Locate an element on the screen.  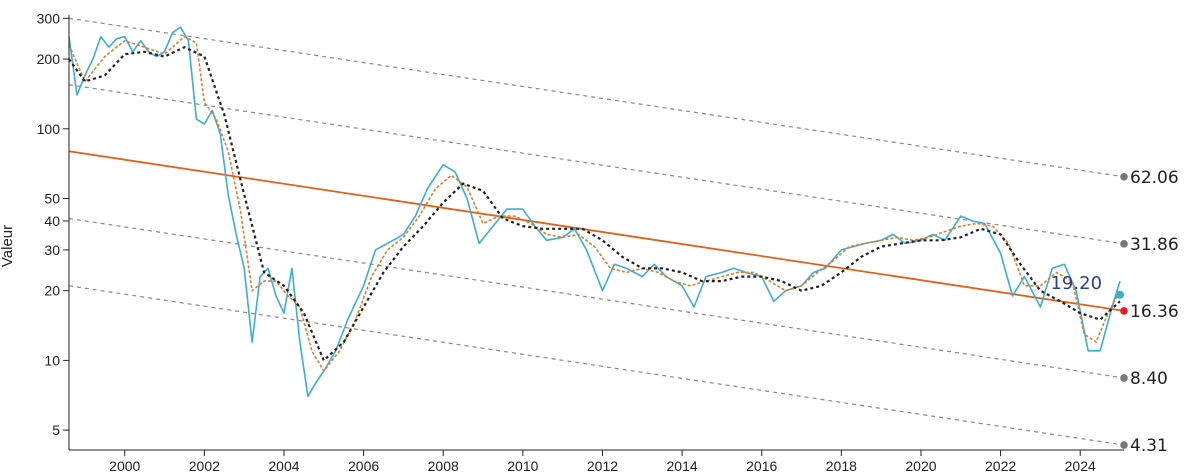
x-tick-label-2012: 2012 is located at coordinates (602, 465).